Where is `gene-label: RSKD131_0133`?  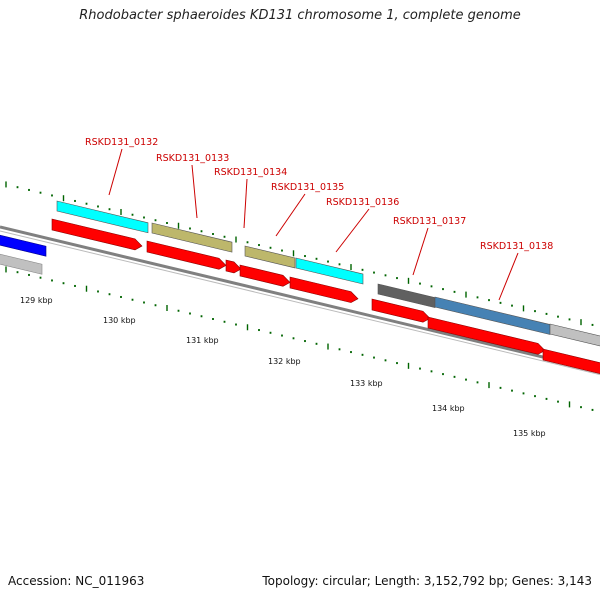
gene-label: RSKD131_0133 is located at coordinates (192, 158).